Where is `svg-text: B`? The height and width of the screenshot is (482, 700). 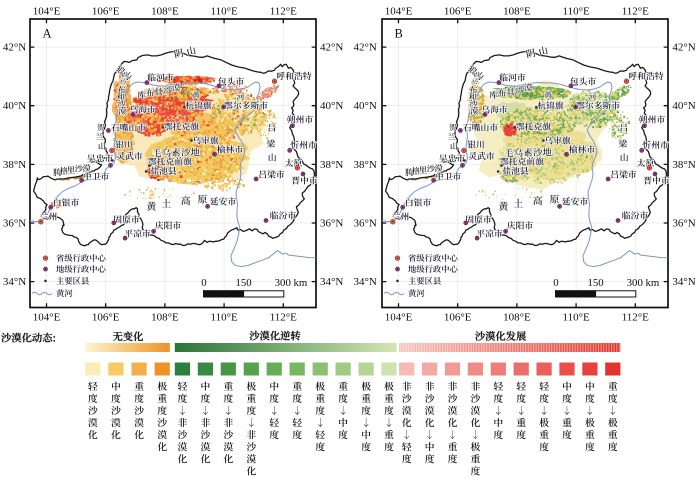
svg-text: B is located at coordinates (399, 34).